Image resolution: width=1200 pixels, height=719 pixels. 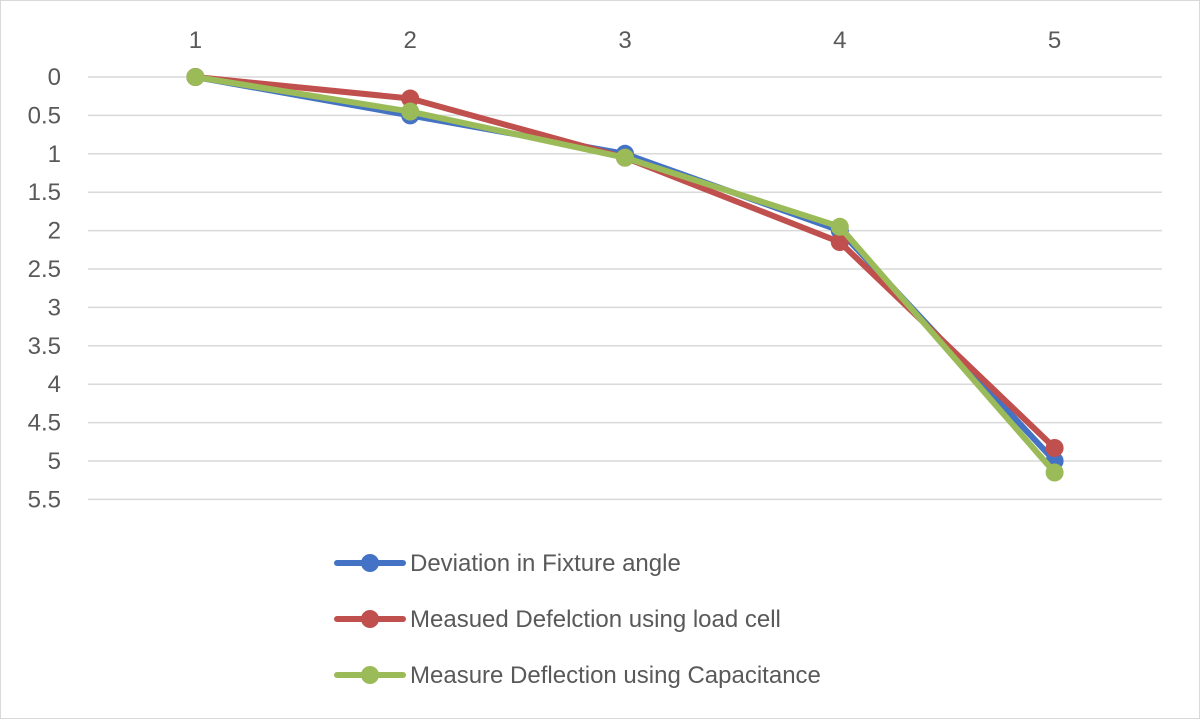 I want to click on legend-entry: Measure Deflection using Capacitance, so click(x=577, y=675).